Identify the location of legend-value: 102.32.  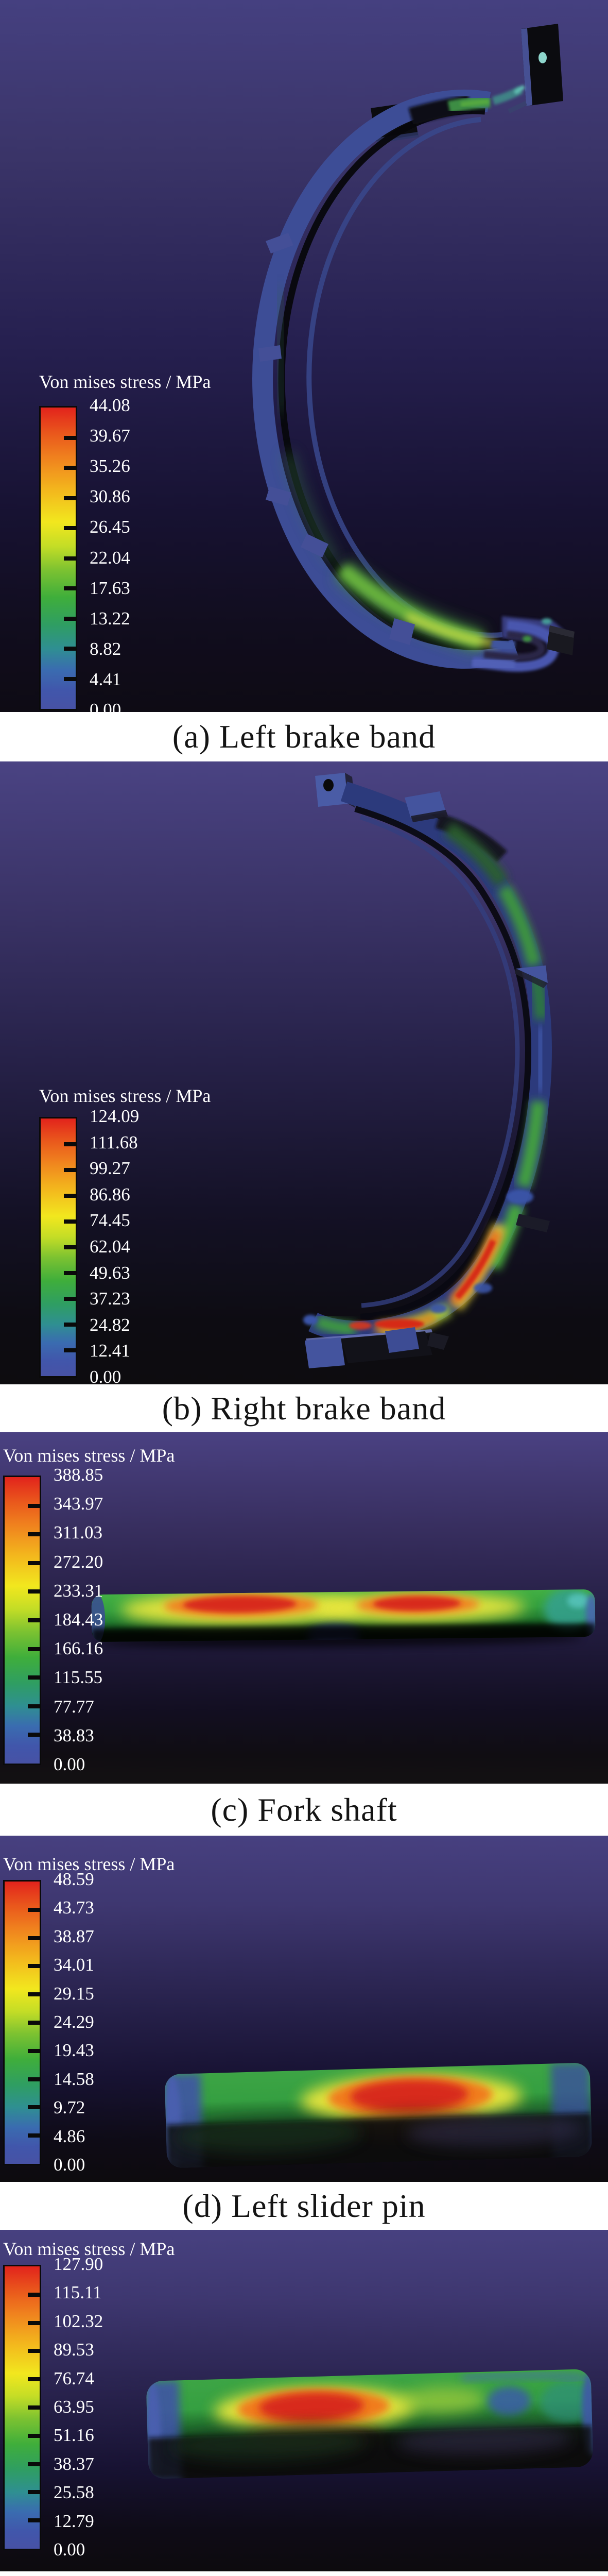
(78, 2321).